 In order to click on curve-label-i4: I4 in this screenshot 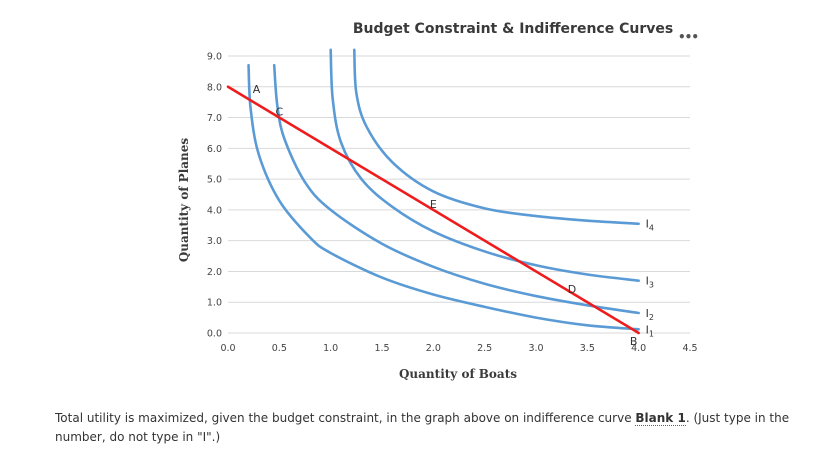, I will do `click(650, 225)`.